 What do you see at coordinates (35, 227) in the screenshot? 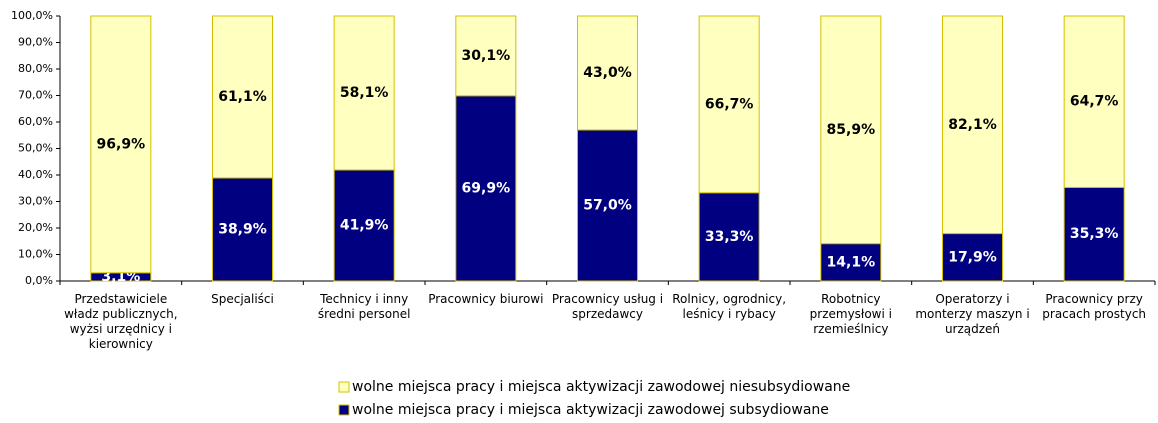
I see `y-tick-label: 20,0%` at bounding box center [35, 227].